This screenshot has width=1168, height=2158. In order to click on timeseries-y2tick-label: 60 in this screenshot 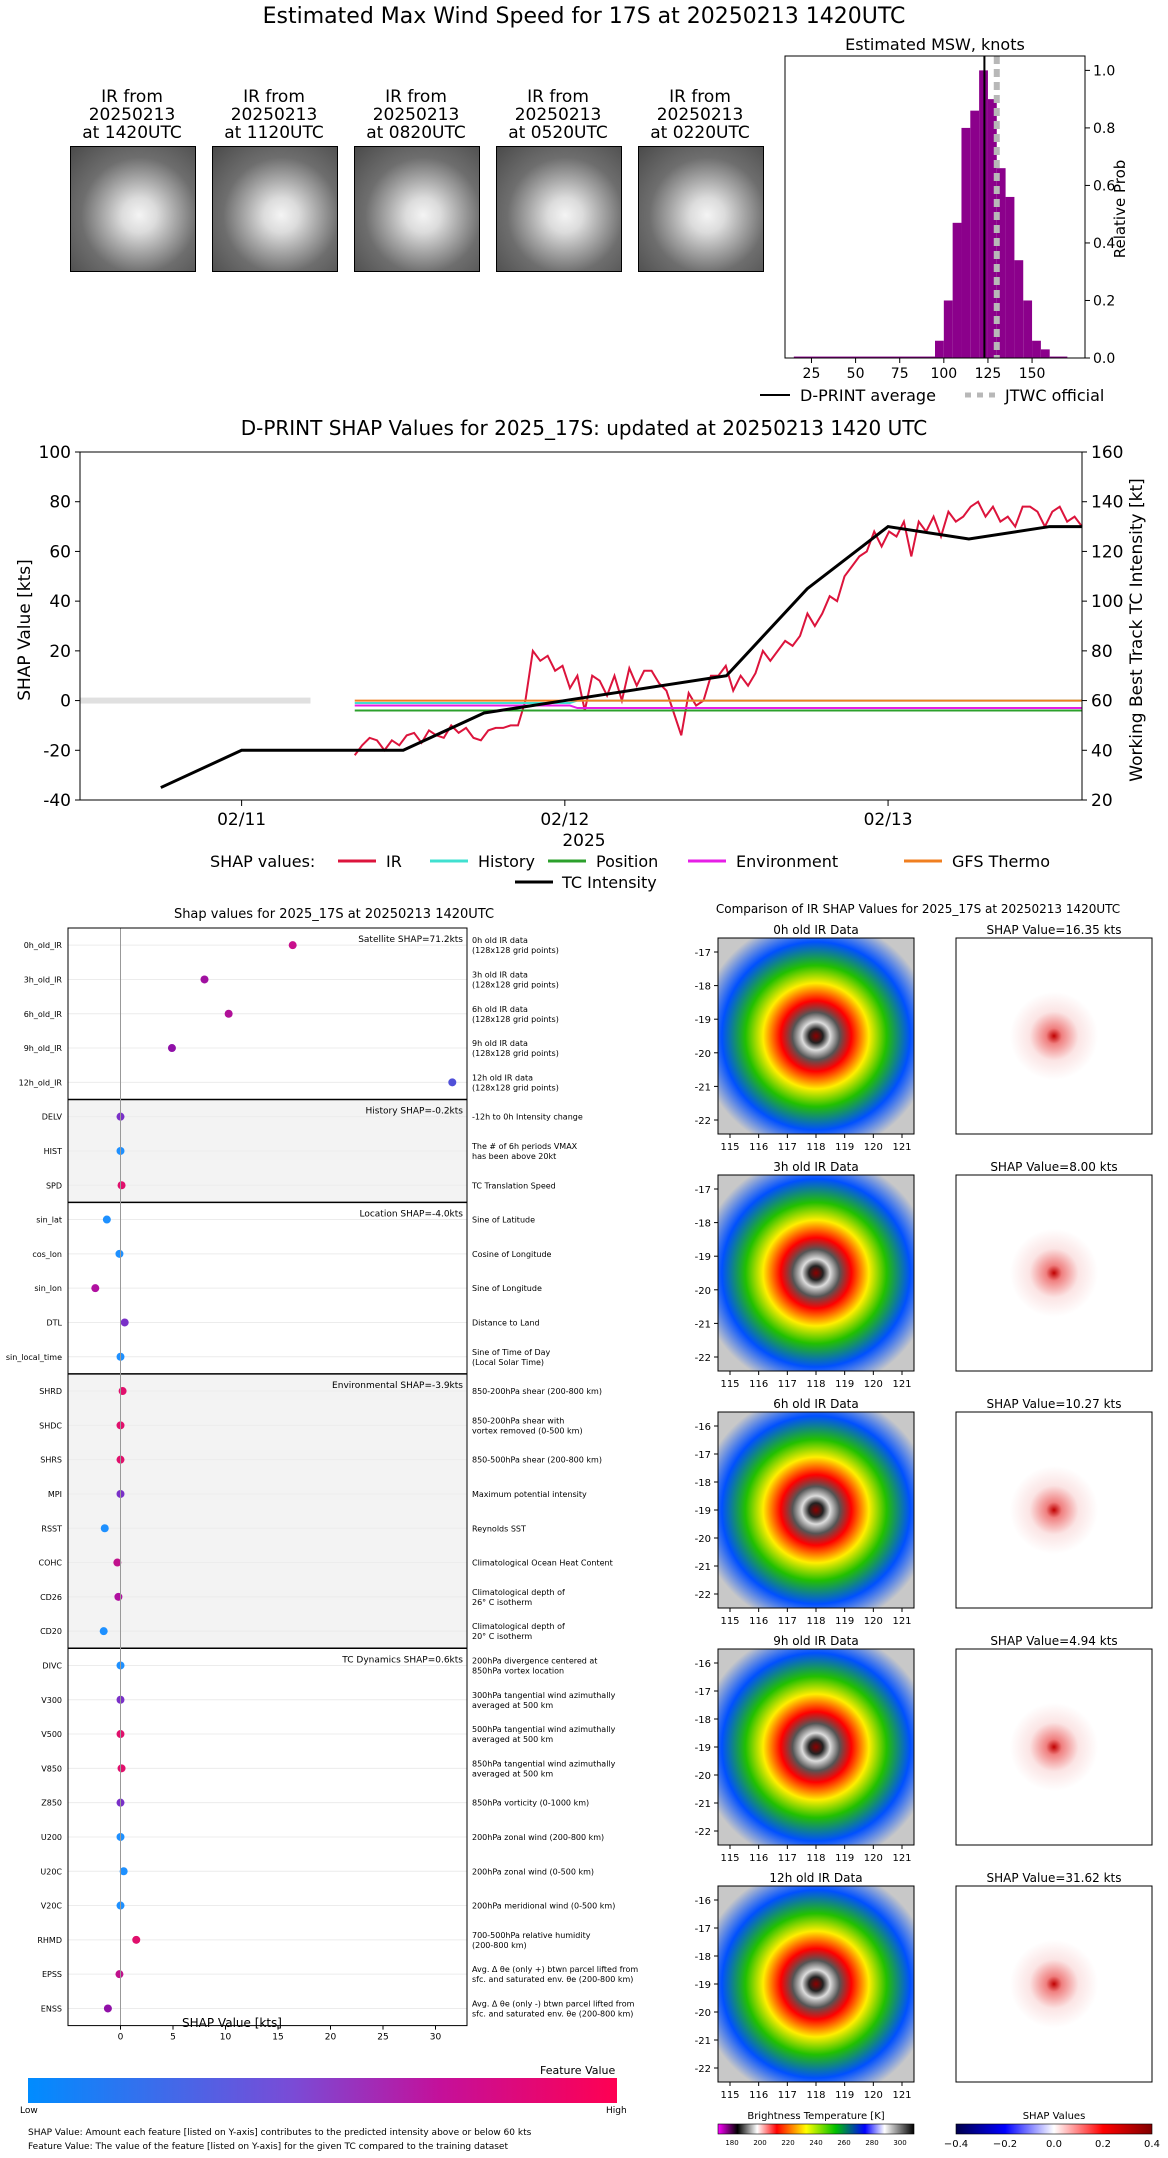, I will do `click(1102, 702)`.